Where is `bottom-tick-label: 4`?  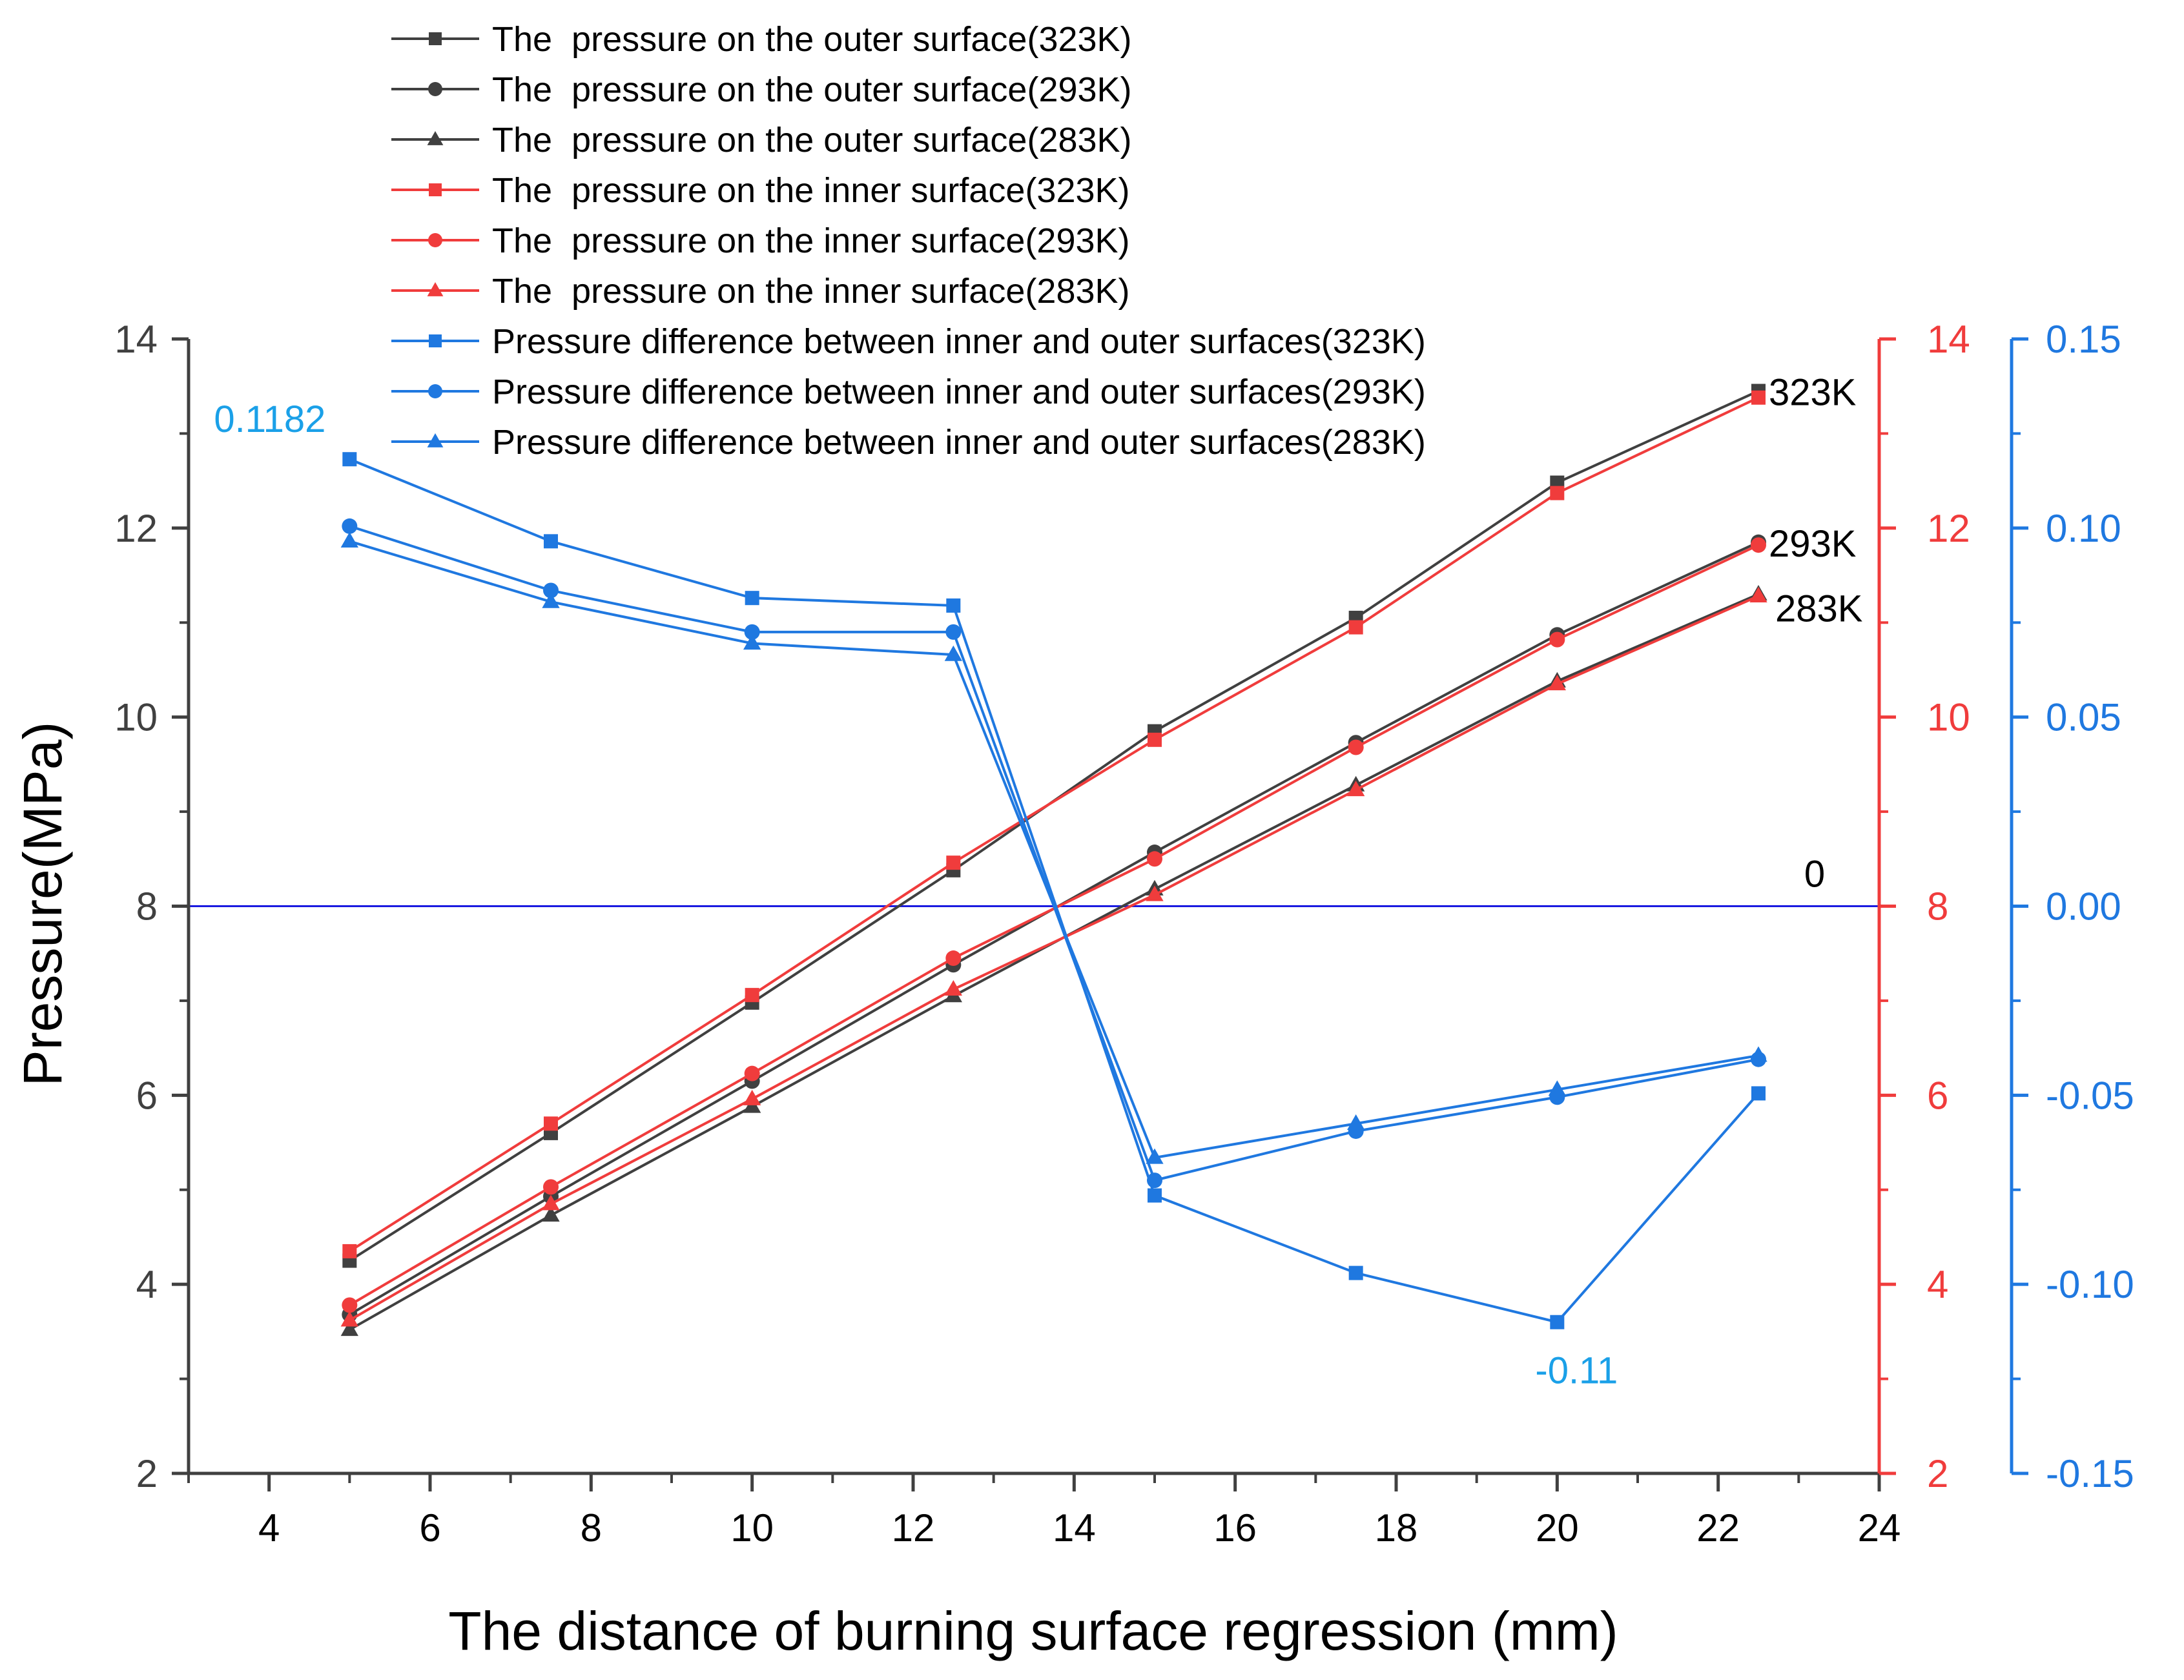
bottom-tick-label: 4 is located at coordinates (269, 1528).